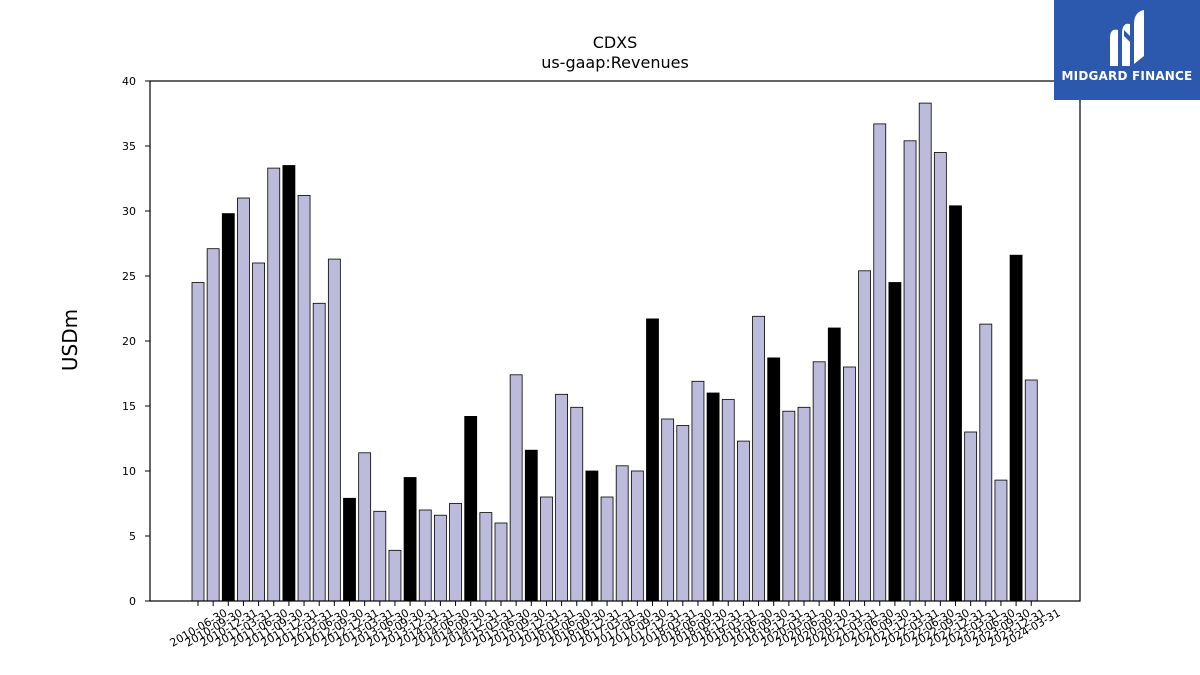 The width and height of the screenshot is (1200, 675). What do you see at coordinates (129, 276) in the screenshot?
I see `y-tick-label: 25` at bounding box center [129, 276].